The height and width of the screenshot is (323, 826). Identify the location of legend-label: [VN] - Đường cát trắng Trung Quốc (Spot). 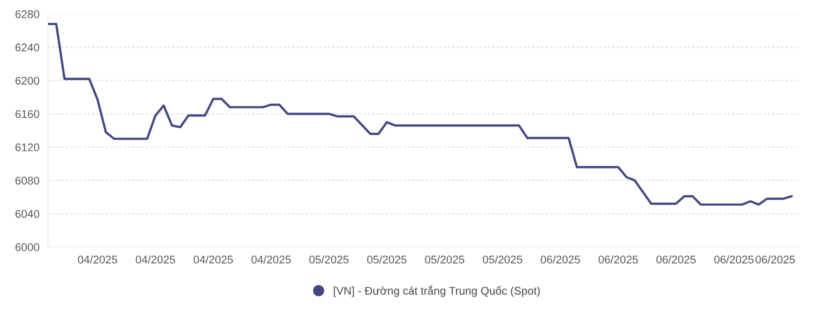
(437, 290).